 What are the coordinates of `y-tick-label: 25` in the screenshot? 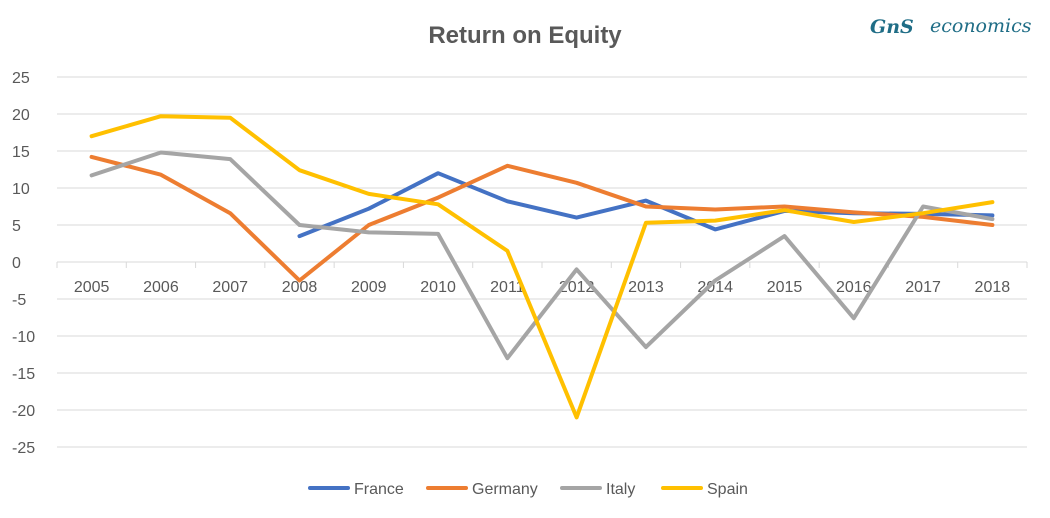 It's located at (21, 78).